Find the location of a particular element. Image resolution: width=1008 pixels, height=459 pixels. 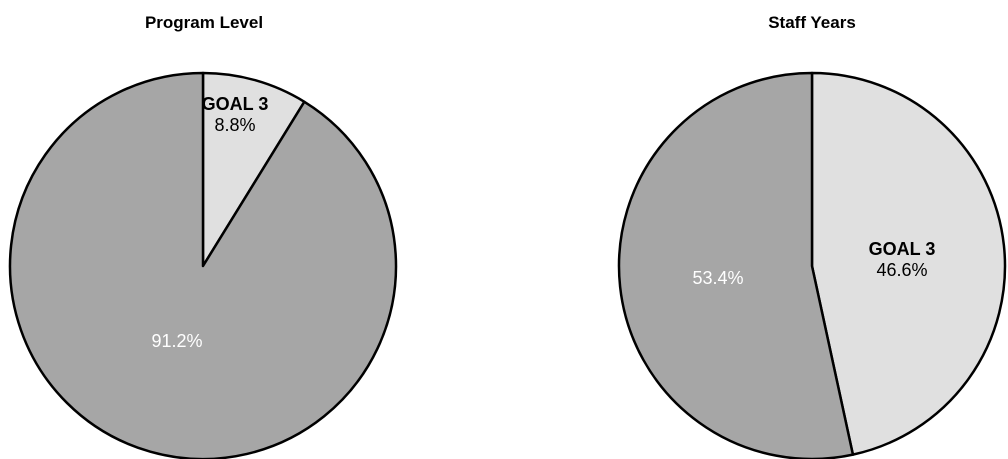

chart-title-staff-years: Staff Years is located at coordinates (812, 22).